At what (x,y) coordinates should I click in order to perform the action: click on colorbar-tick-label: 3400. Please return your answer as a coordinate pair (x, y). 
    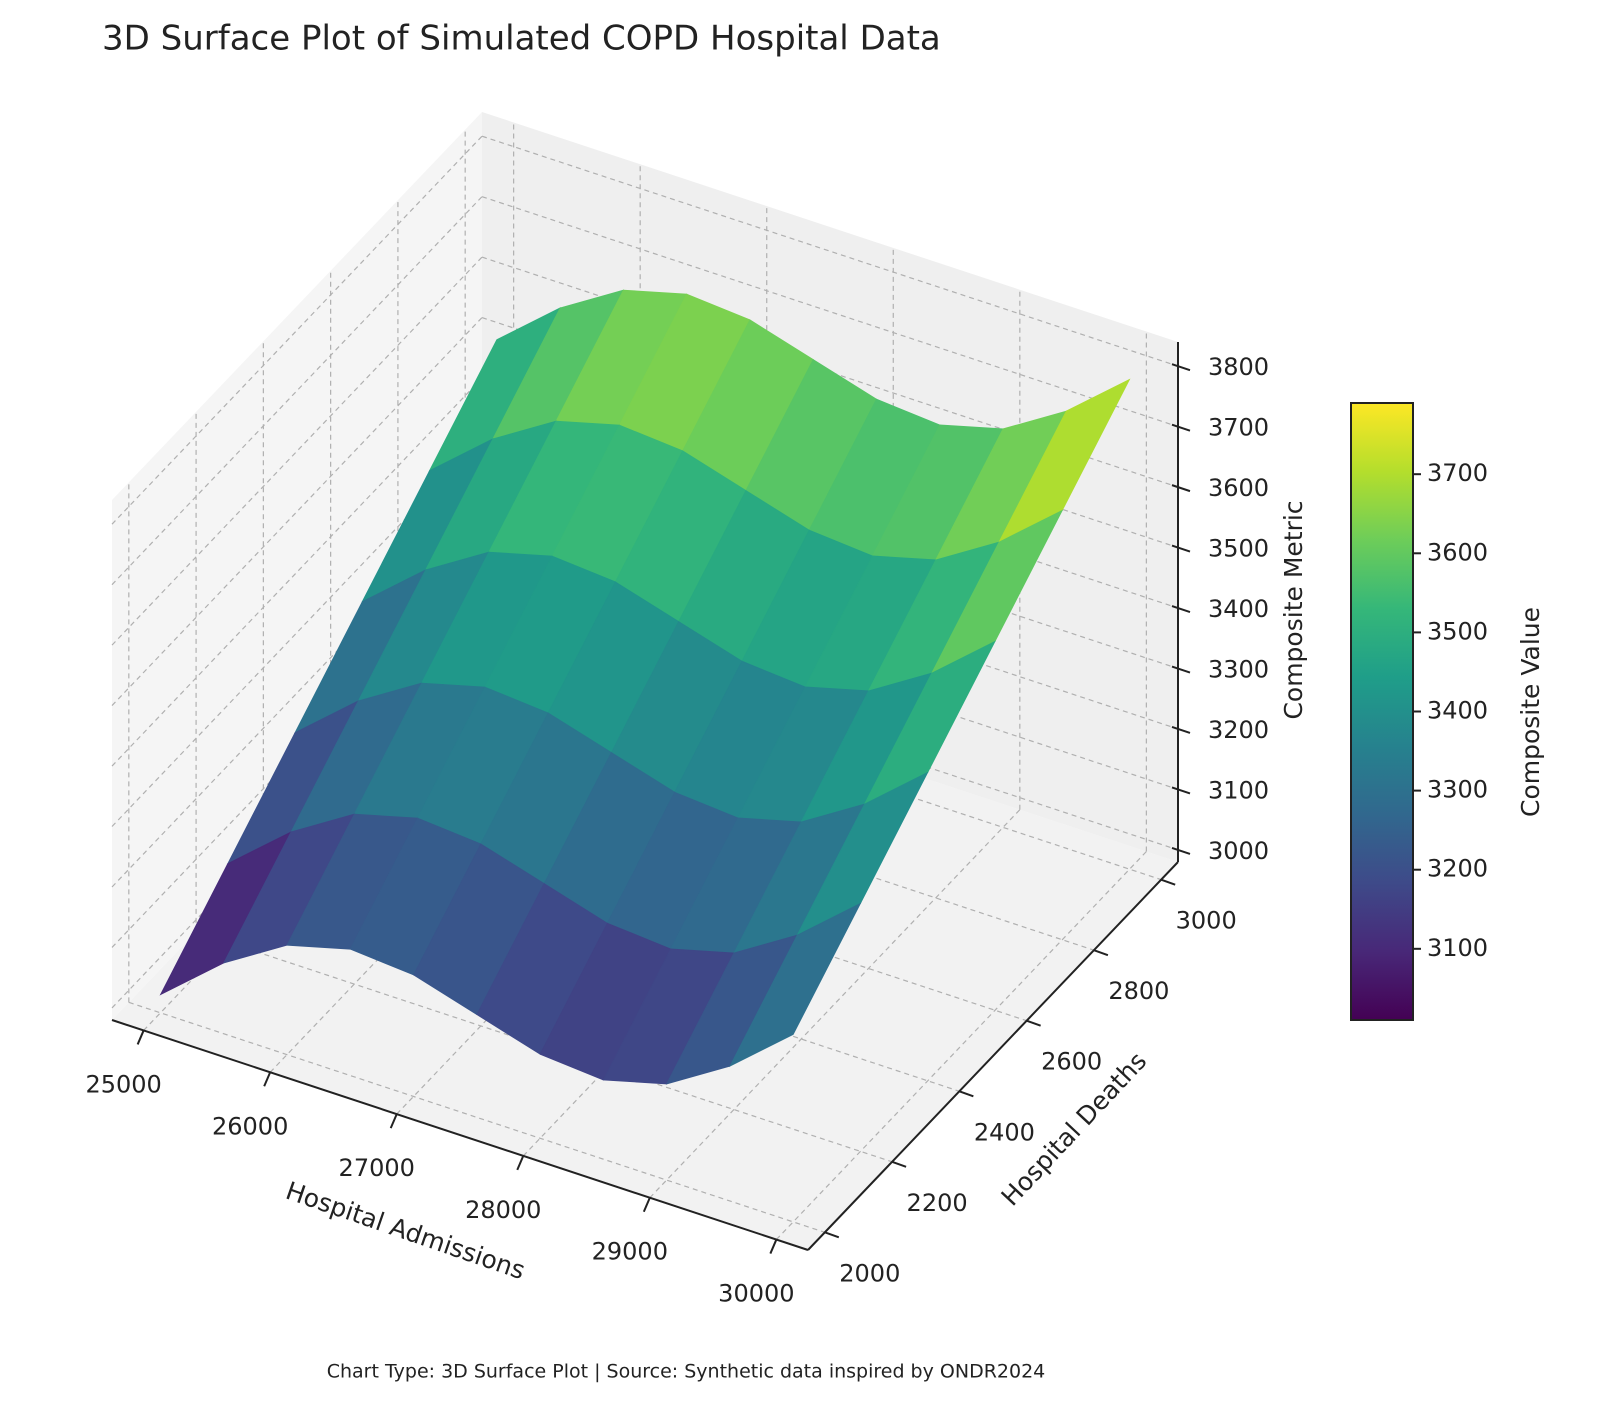
    Looking at the image, I should click on (1457, 711).